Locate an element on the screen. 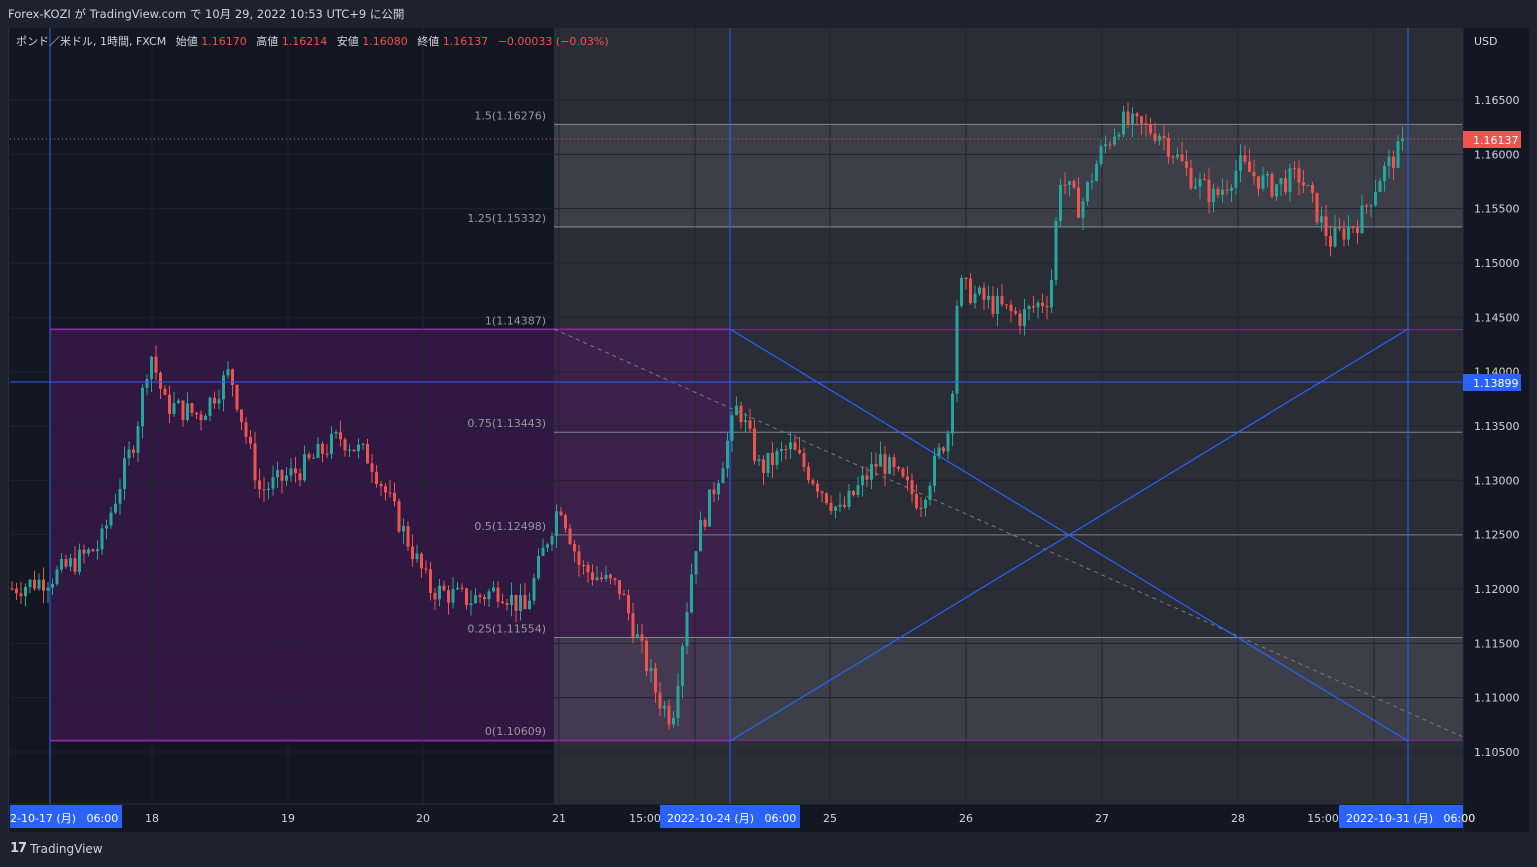 This screenshot has height=867, width=1537. time-badge-left: 2-10-17 (月) 06:00 is located at coordinates (64, 818).